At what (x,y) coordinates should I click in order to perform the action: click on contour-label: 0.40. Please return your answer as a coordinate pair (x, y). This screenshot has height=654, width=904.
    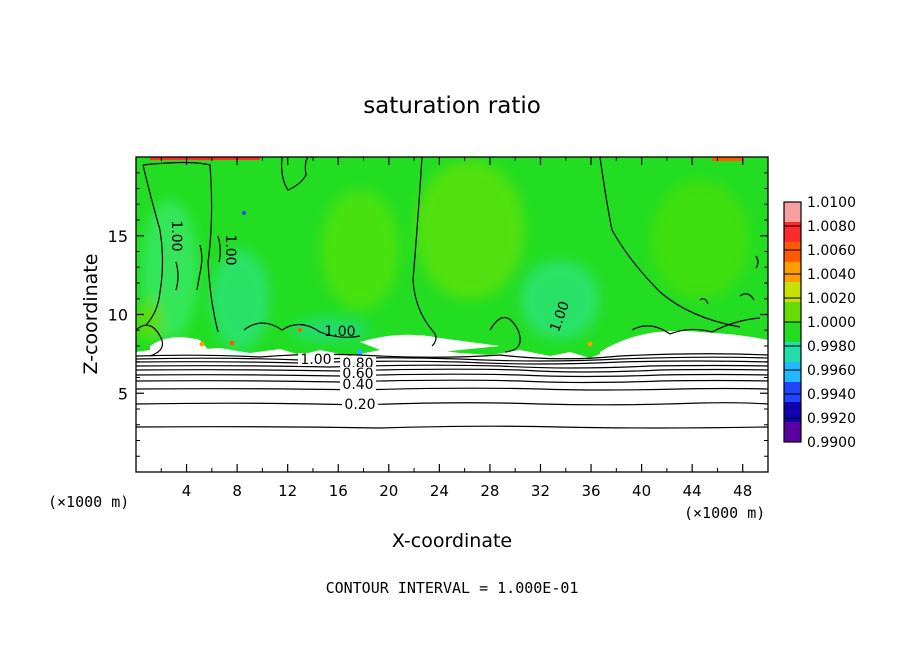
    Looking at the image, I should click on (357, 385).